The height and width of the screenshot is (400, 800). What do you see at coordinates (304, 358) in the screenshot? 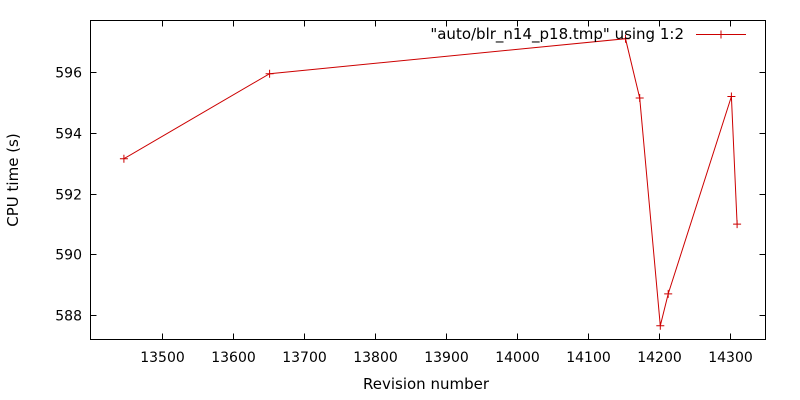
I see `x-tick-label: 13700` at bounding box center [304, 358].